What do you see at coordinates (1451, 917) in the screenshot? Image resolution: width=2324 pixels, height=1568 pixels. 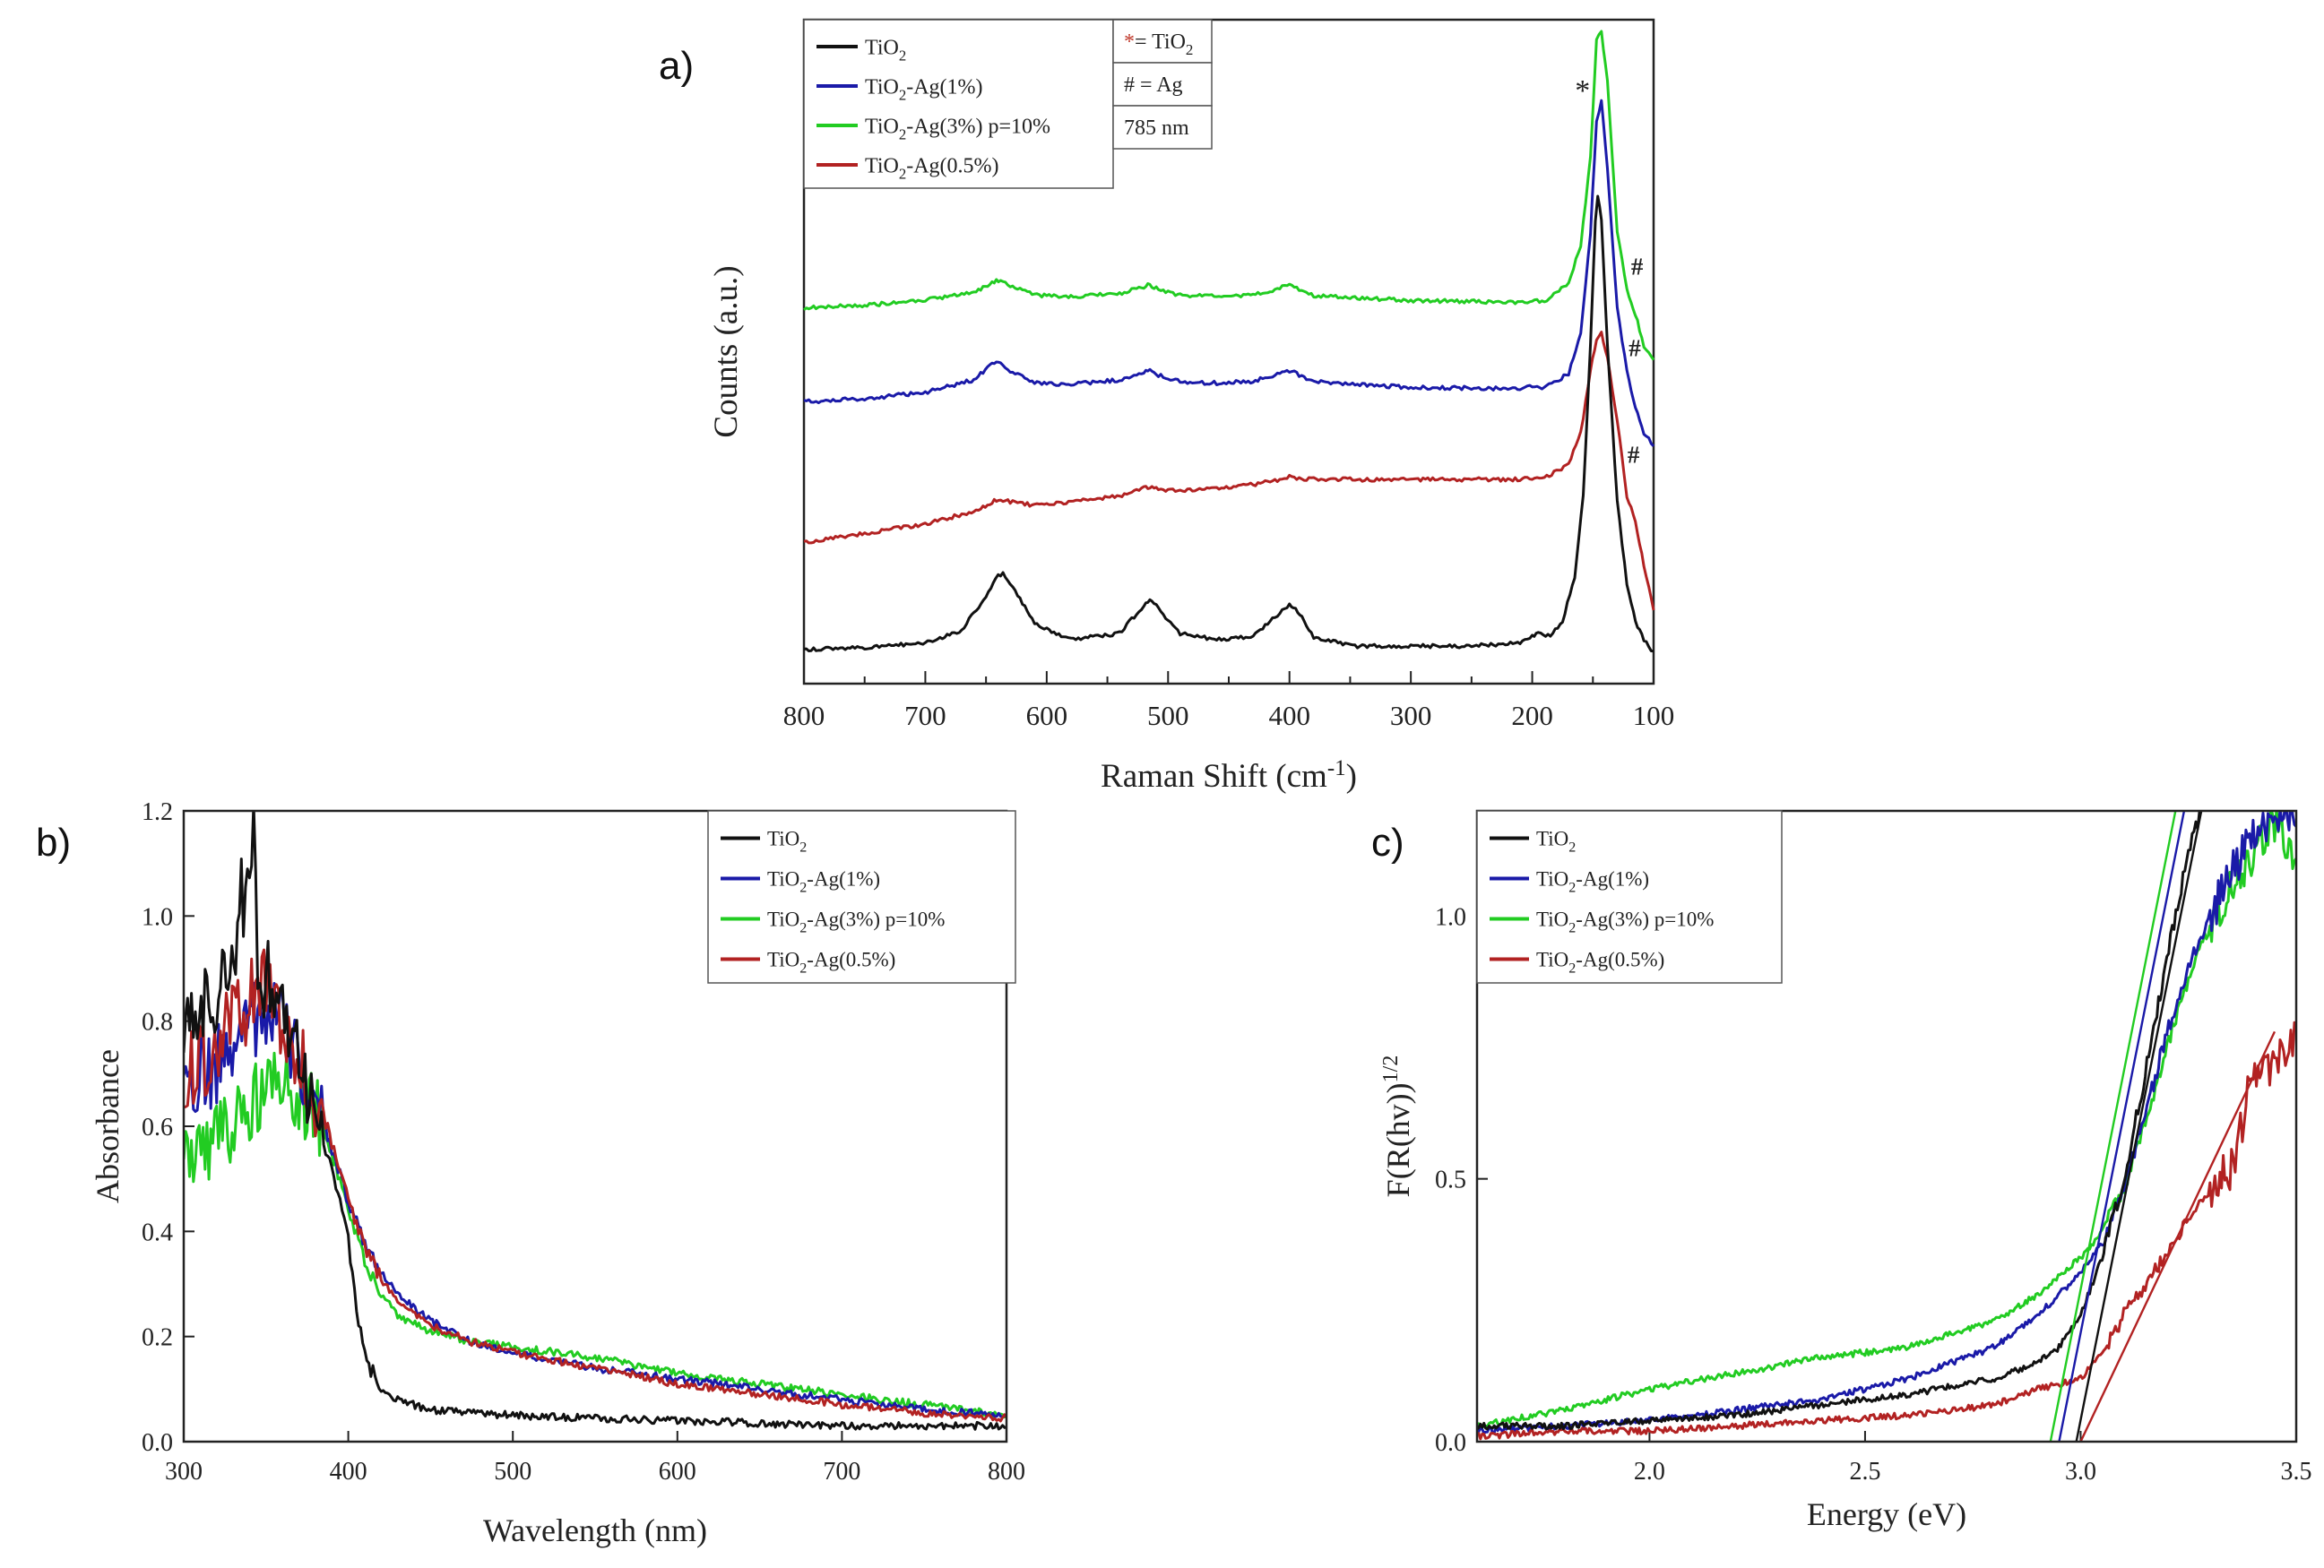 I see `panel-c-y-tick-label: 1.0` at bounding box center [1451, 917].